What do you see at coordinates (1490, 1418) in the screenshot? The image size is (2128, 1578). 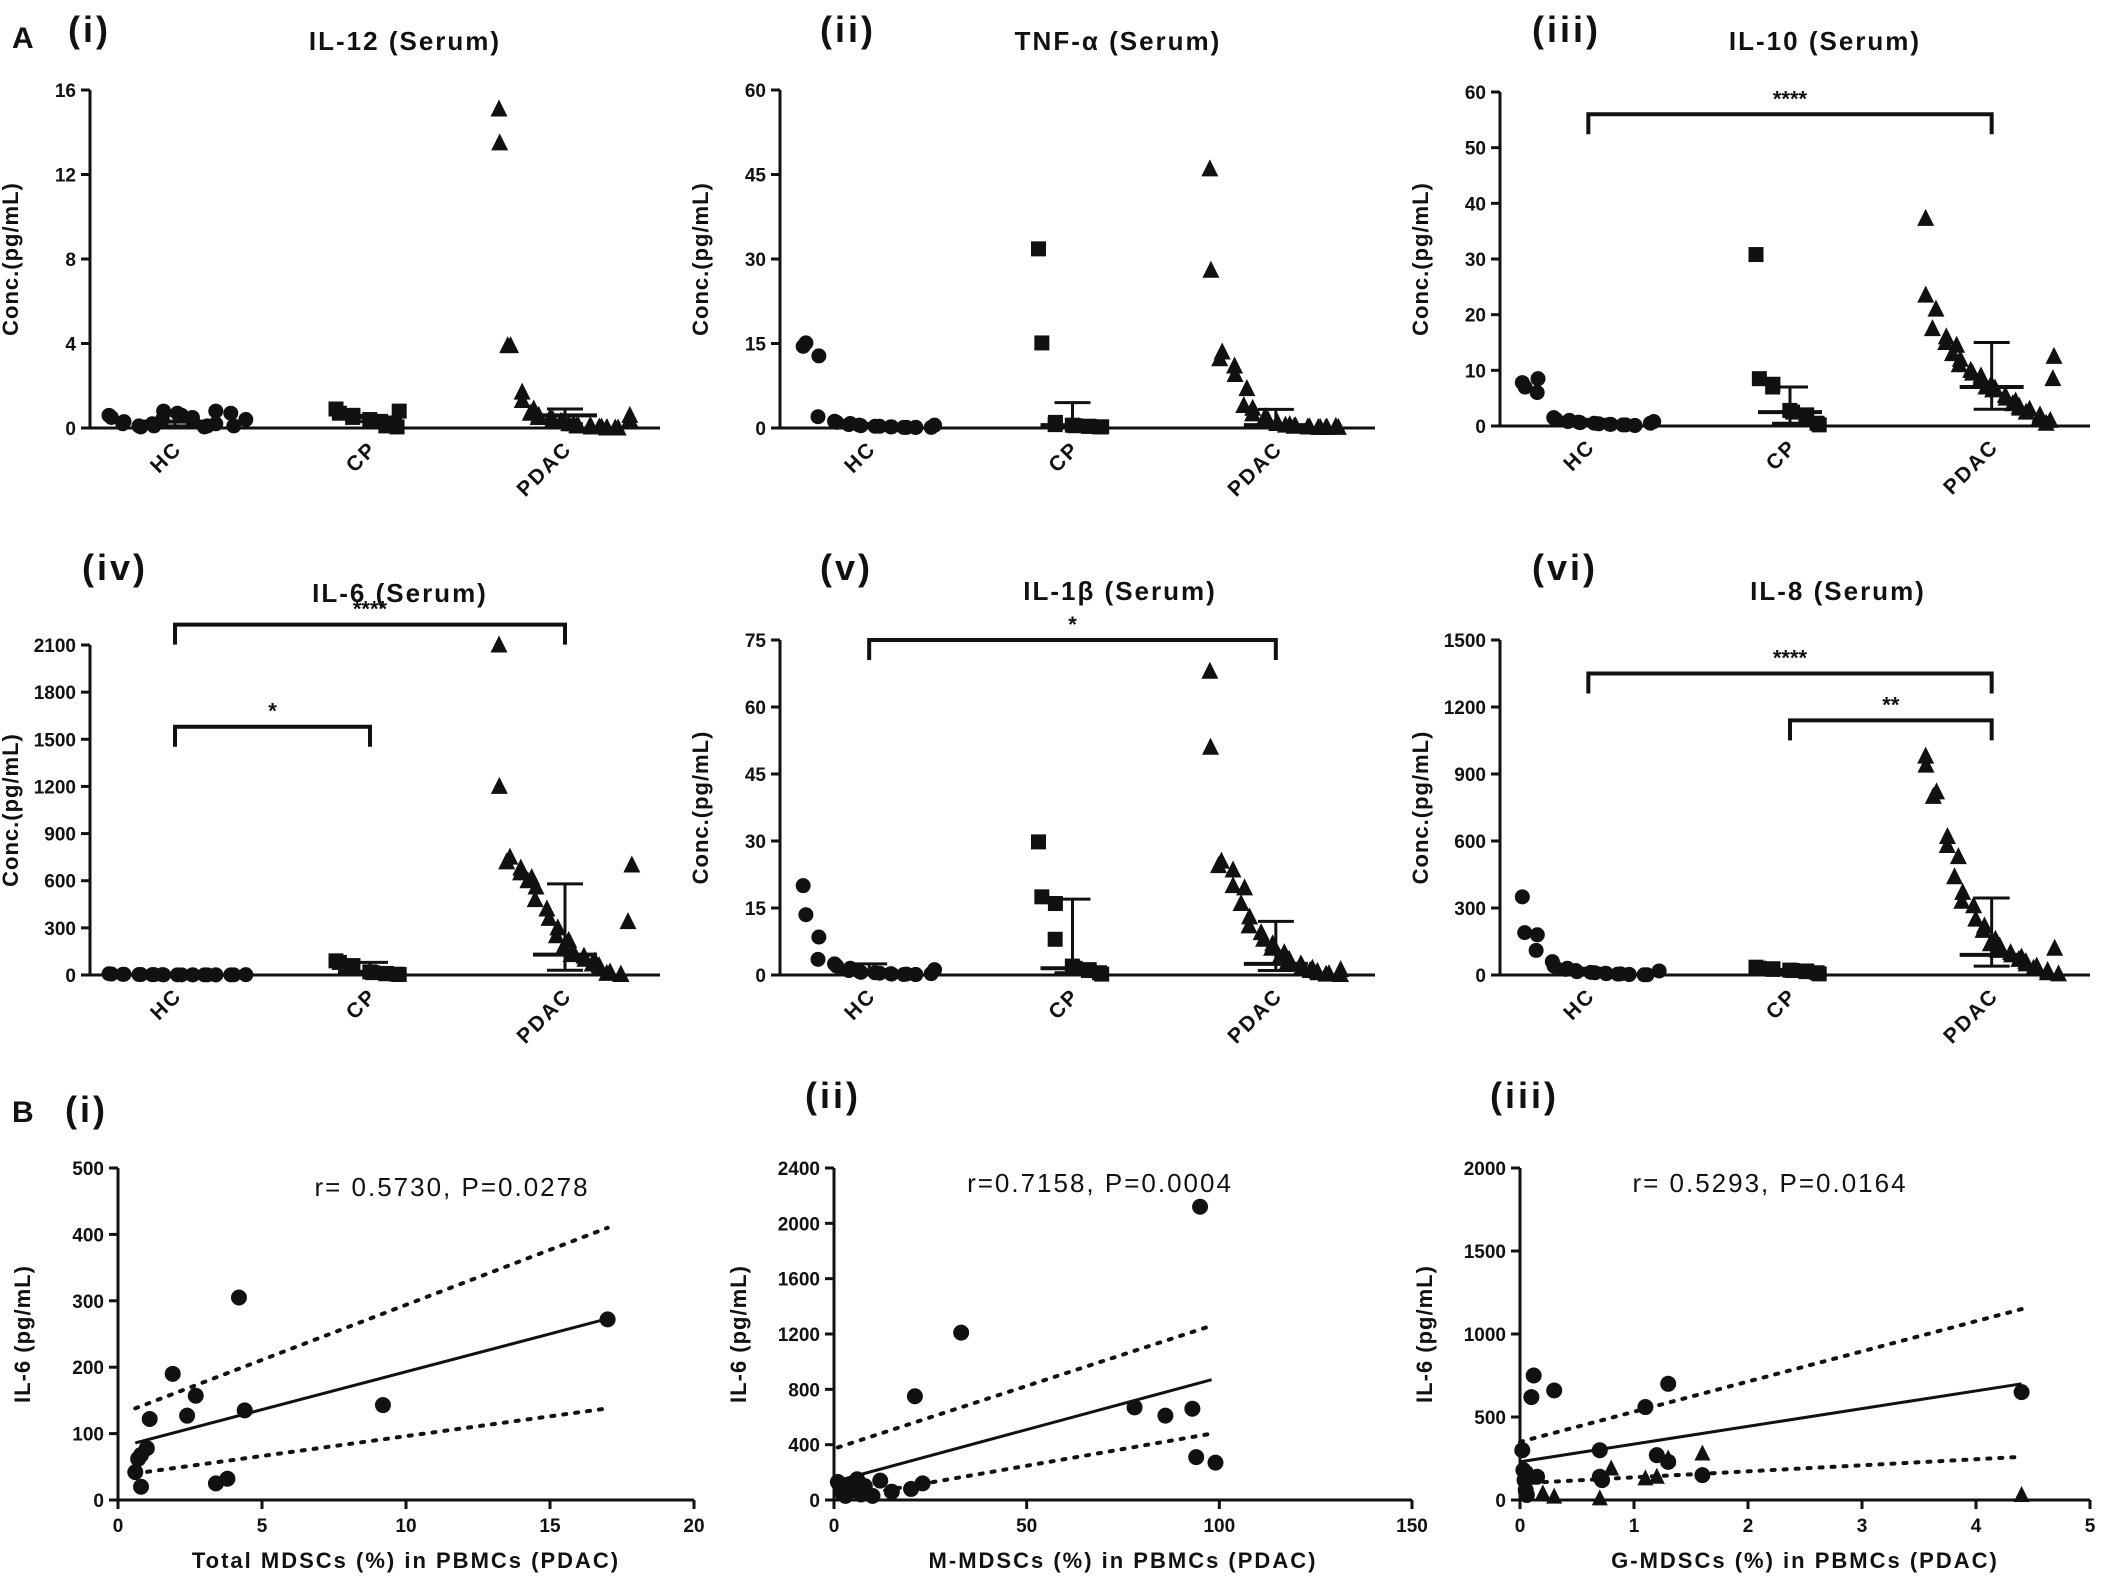 I see `y-tick-label: 500` at bounding box center [1490, 1418].